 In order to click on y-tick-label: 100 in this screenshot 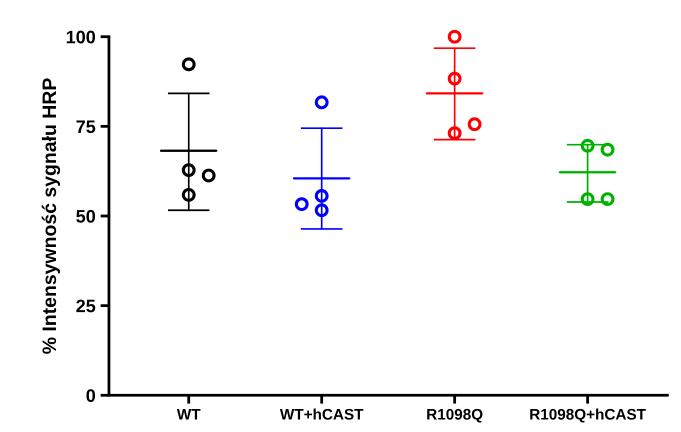, I will do `click(81, 37)`.